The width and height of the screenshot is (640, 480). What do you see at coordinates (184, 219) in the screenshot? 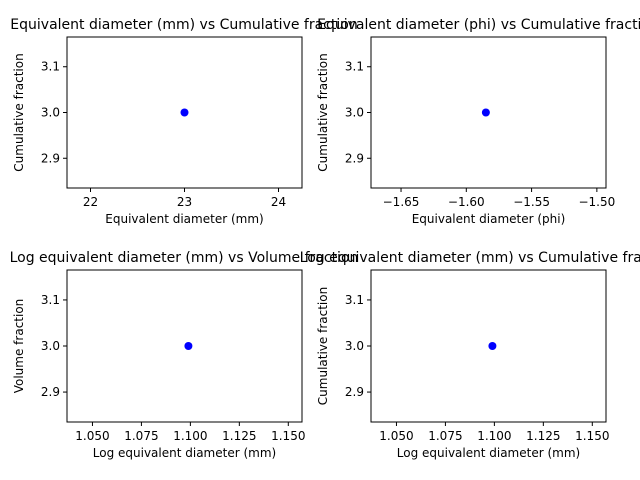
I see `x-axis-label: Equivalent diameter (mm)` at bounding box center [184, 219].